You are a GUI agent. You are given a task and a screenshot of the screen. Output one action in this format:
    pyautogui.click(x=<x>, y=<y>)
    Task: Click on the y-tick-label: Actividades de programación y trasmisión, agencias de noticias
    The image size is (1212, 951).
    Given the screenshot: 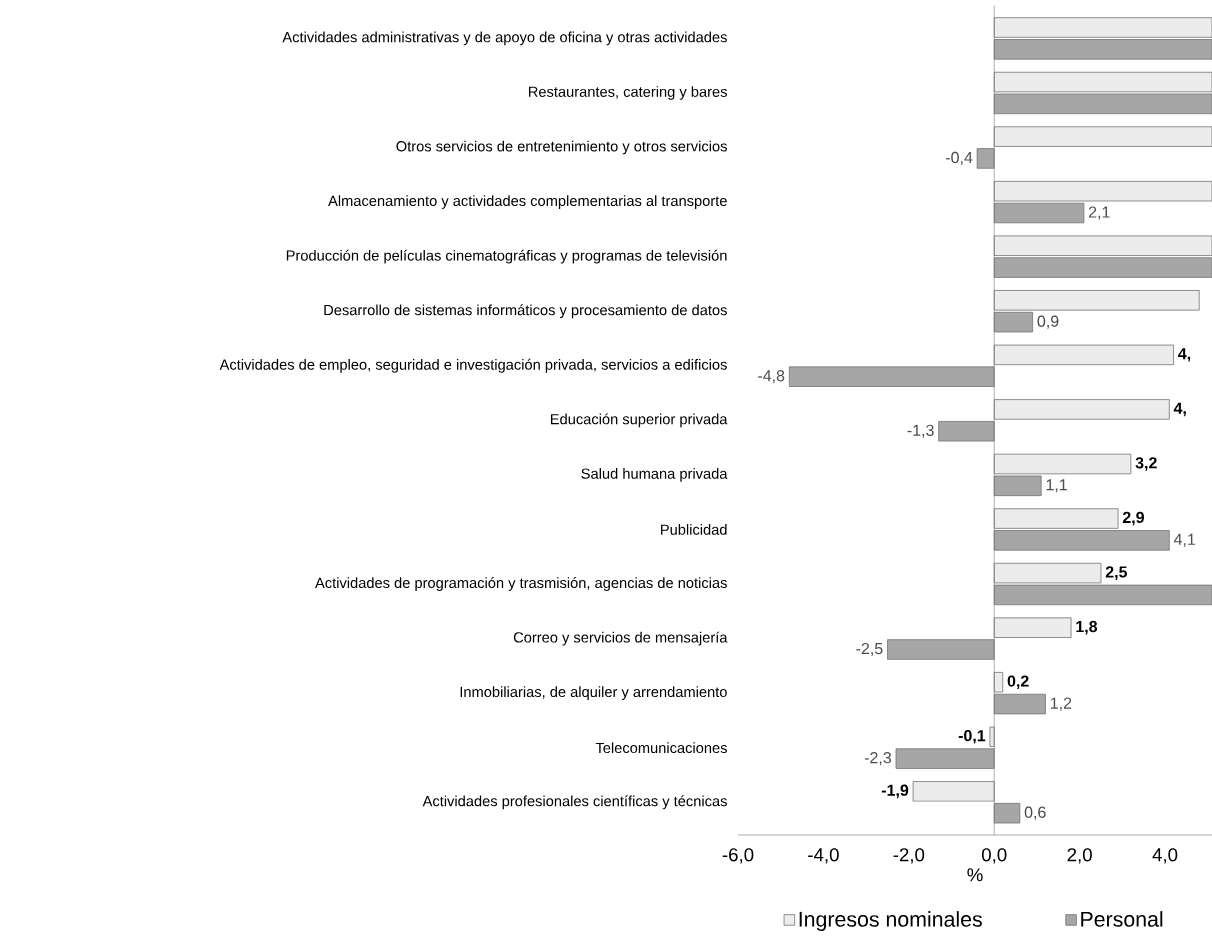 What is the action you would take?
    pyautogui.click(x=521, y=584)
    